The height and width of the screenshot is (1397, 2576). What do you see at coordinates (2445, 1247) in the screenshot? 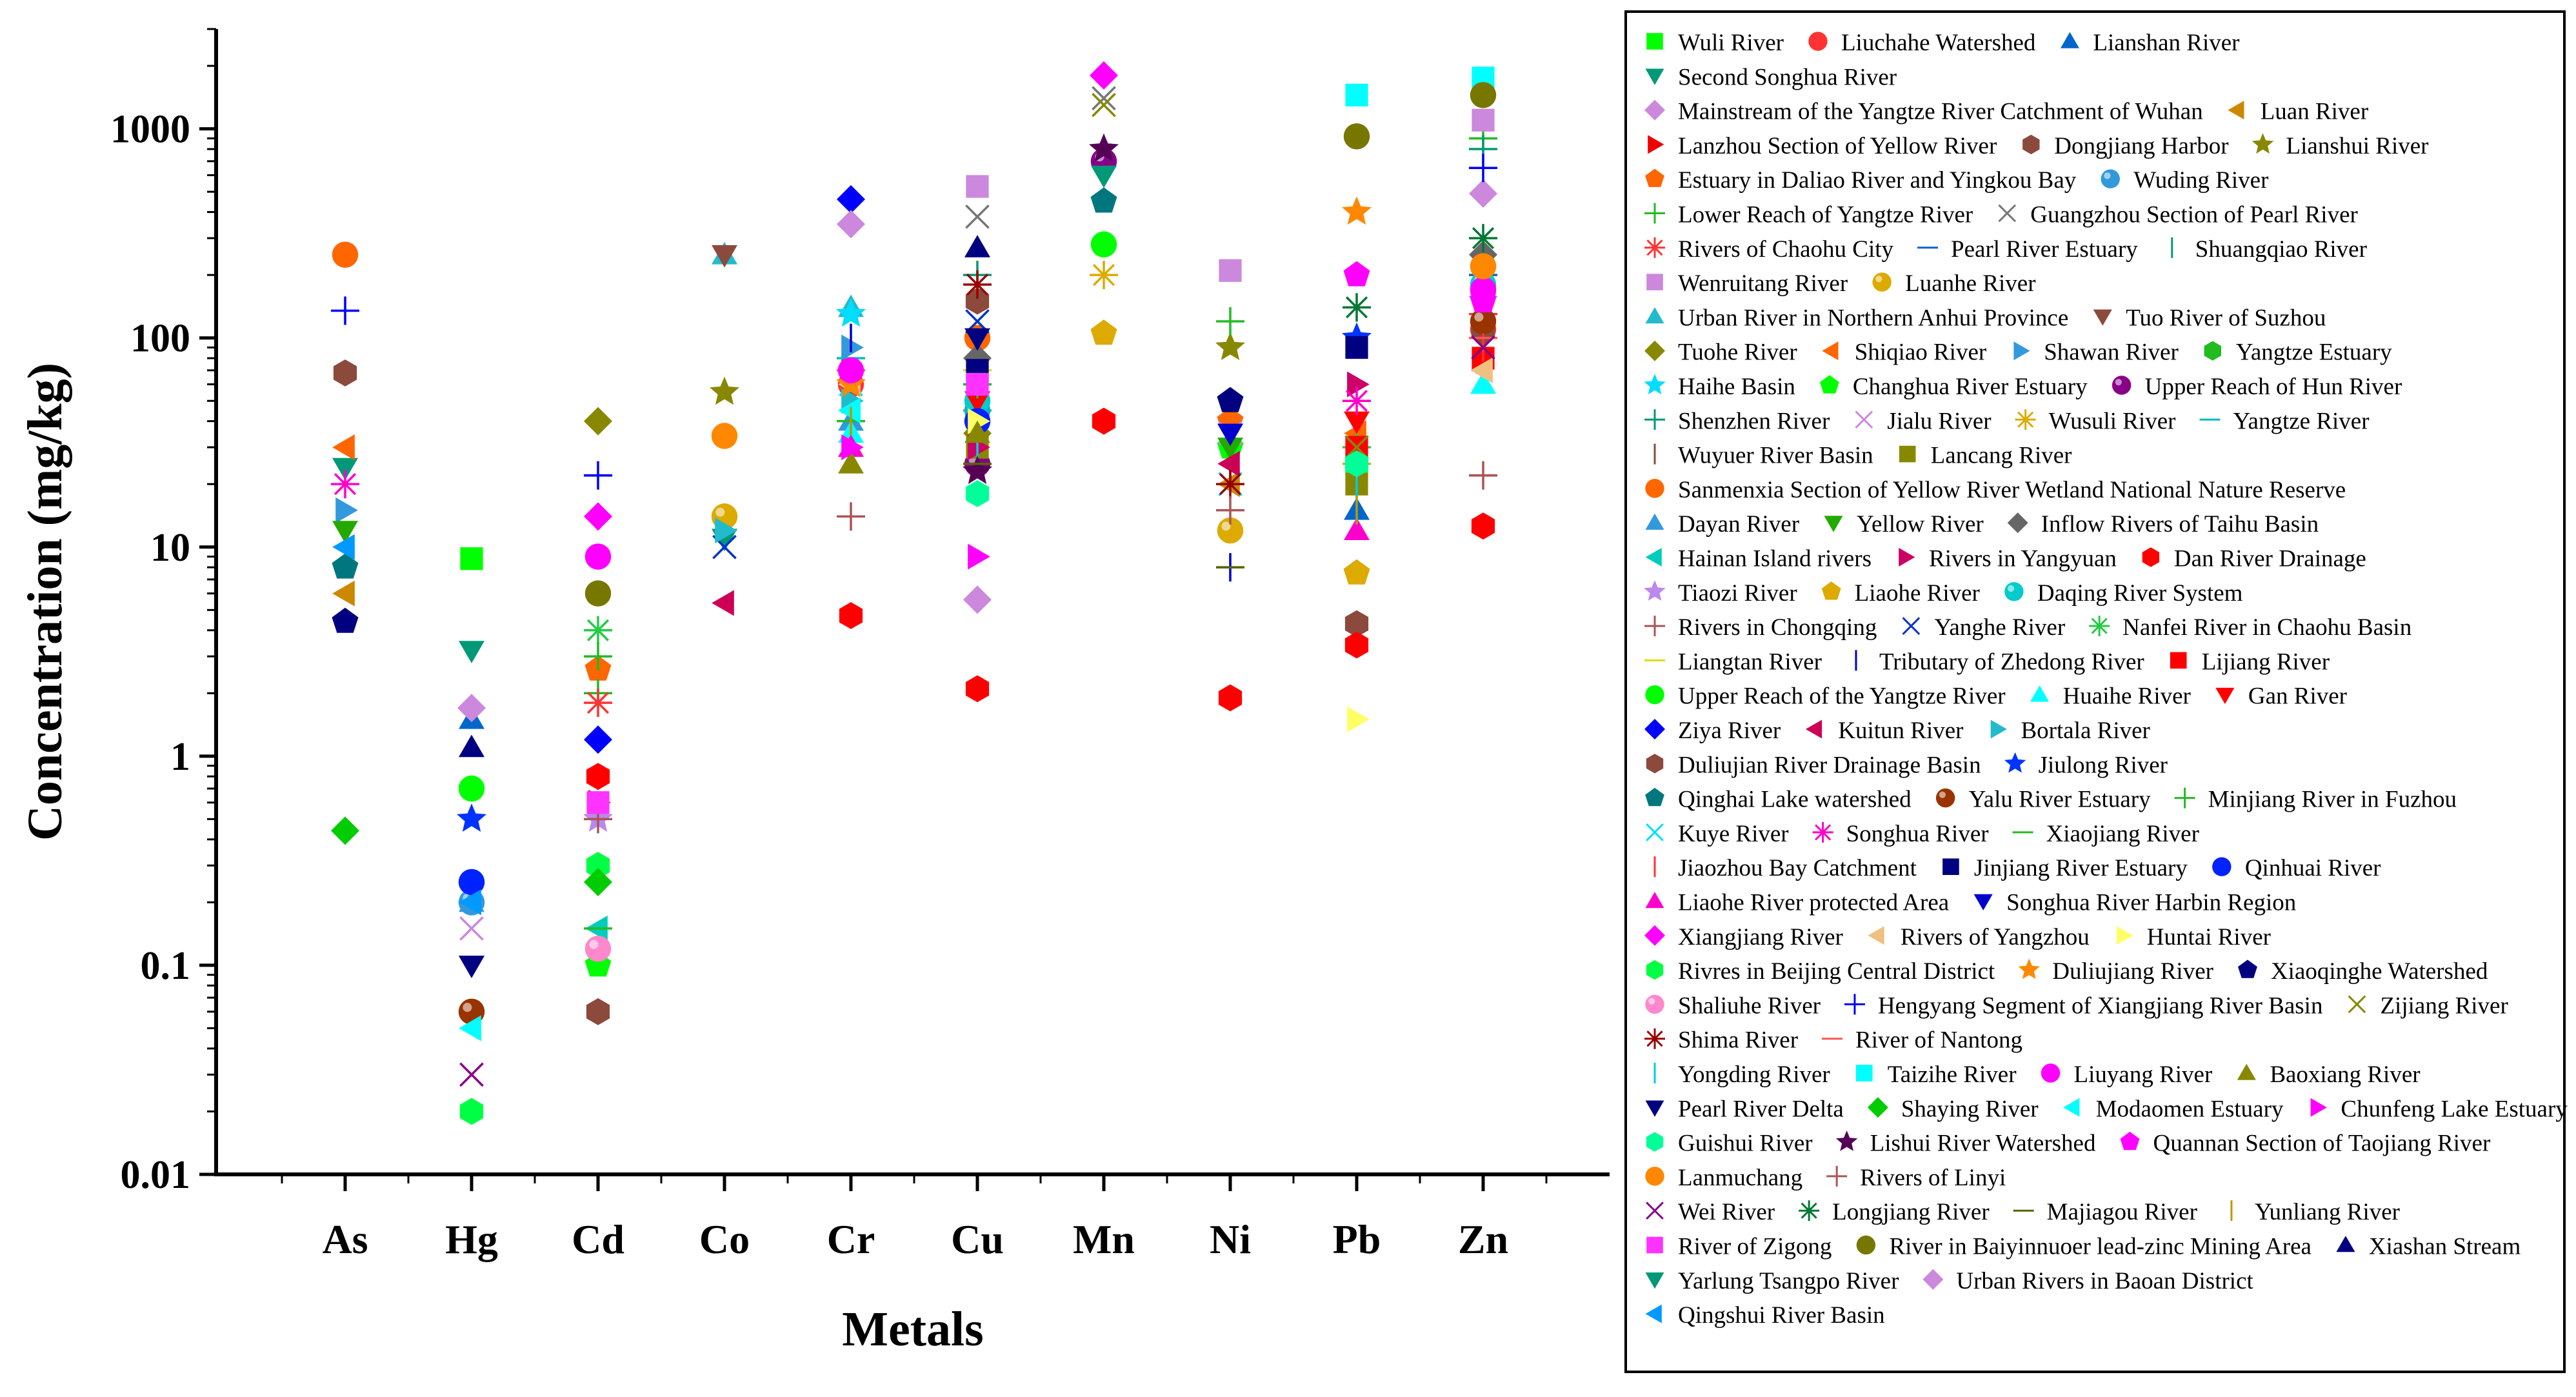
I see `legend-label: Xiashan Stream` at bounding box center [2445, 1247].